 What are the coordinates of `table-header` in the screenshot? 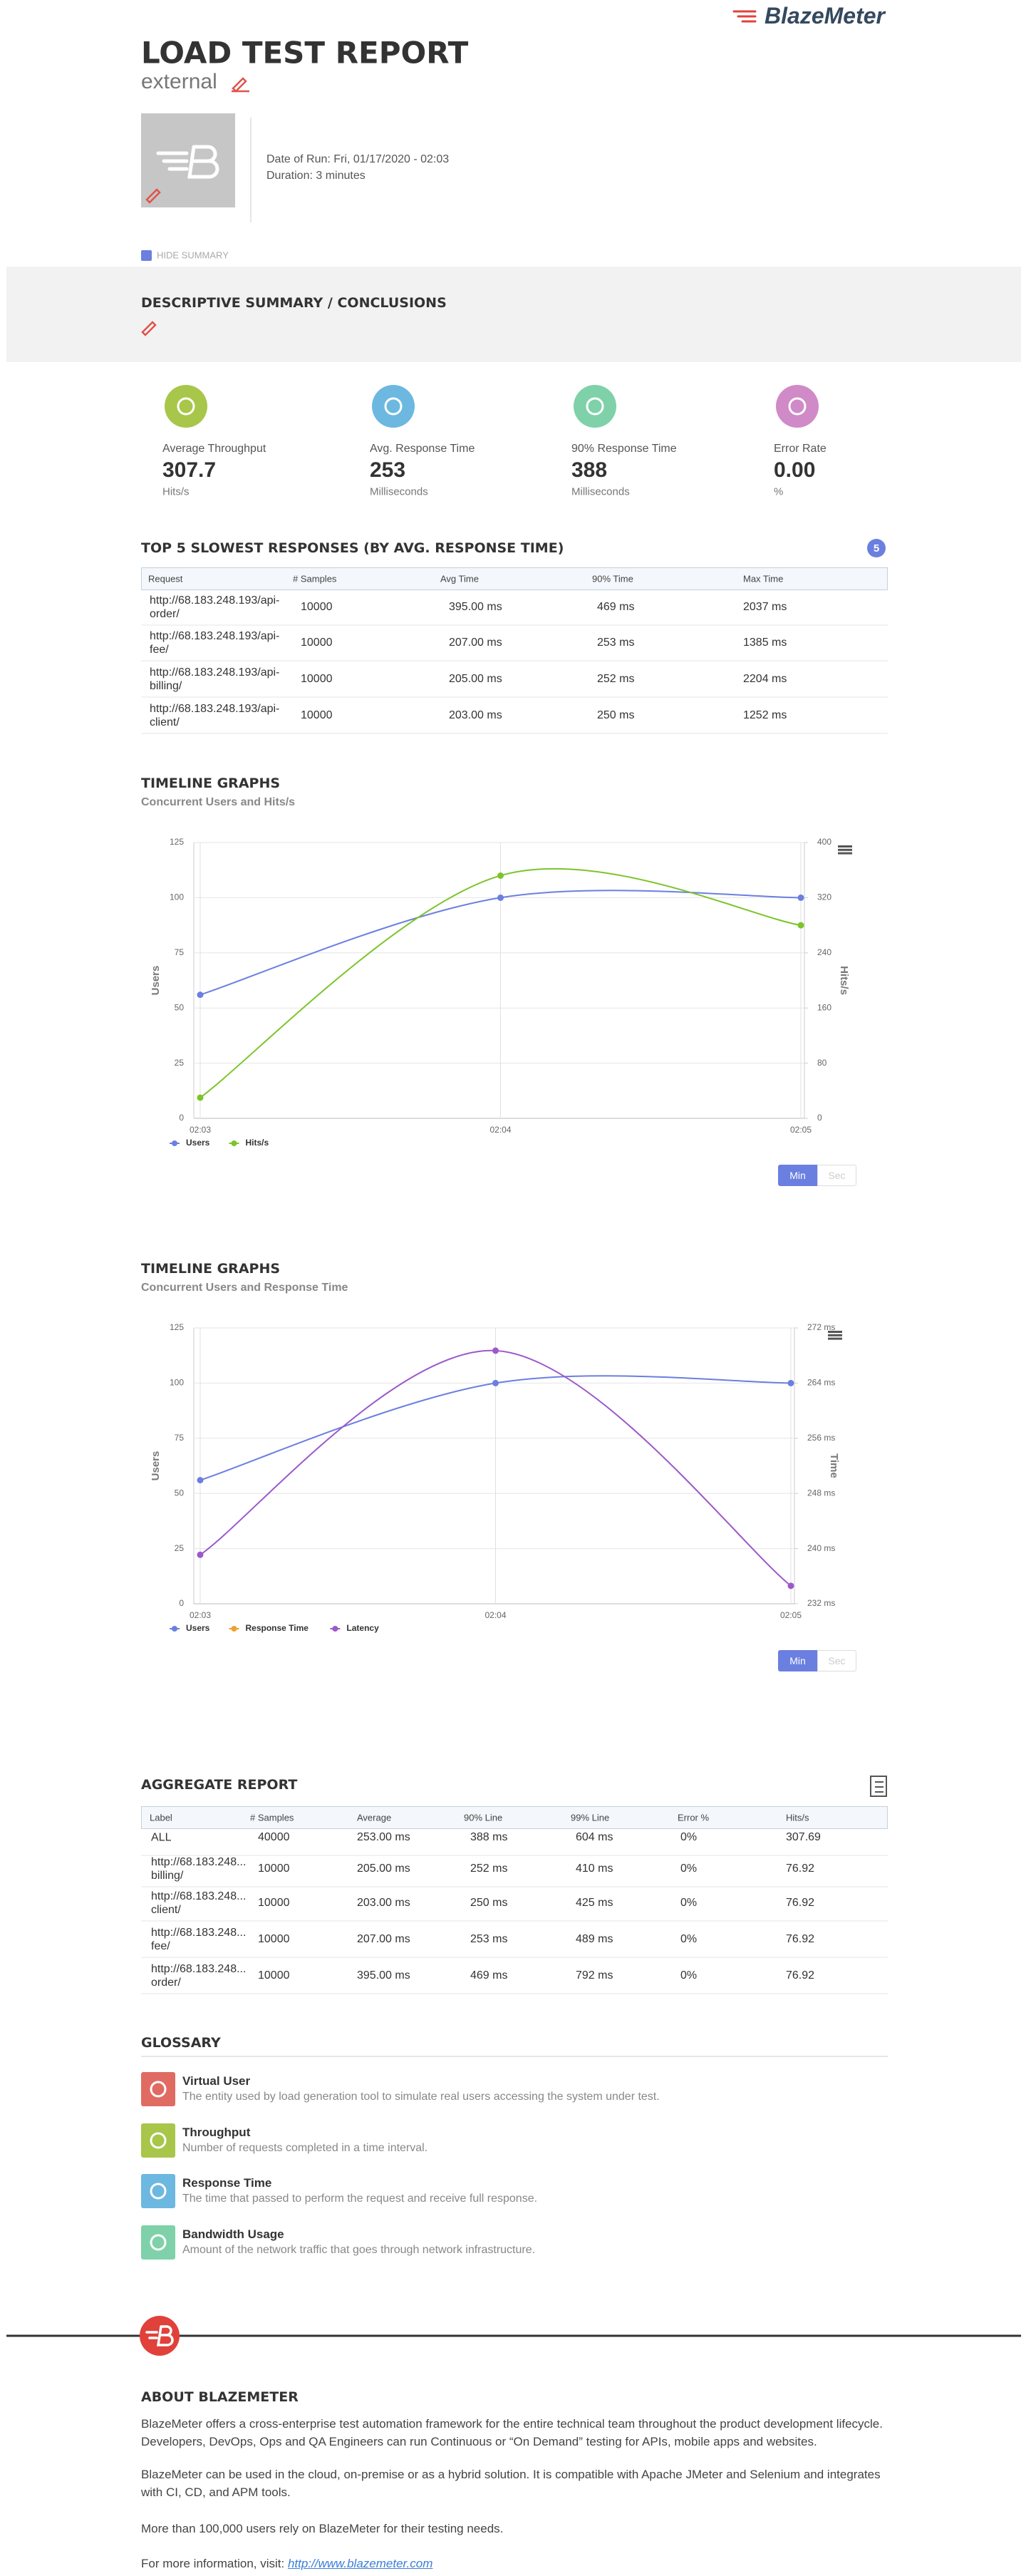 It's located at (514, 578).